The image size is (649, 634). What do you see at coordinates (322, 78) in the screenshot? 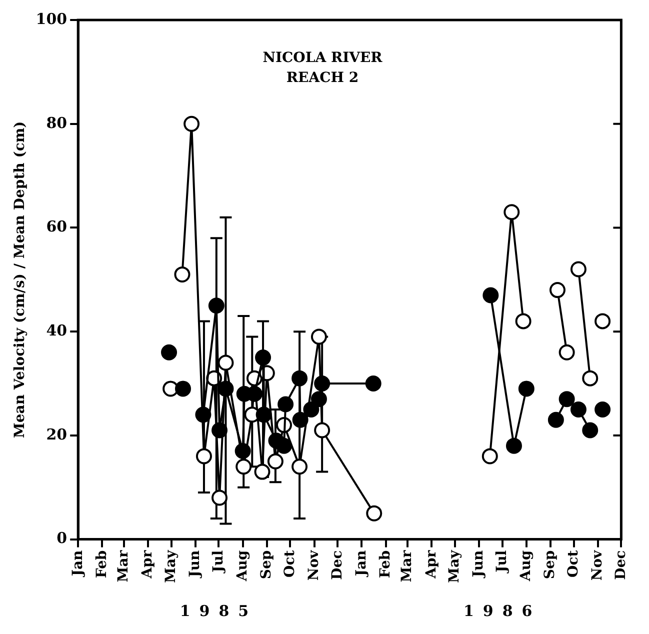
I see `text: REACH 2` at bounding box center [322, 78].